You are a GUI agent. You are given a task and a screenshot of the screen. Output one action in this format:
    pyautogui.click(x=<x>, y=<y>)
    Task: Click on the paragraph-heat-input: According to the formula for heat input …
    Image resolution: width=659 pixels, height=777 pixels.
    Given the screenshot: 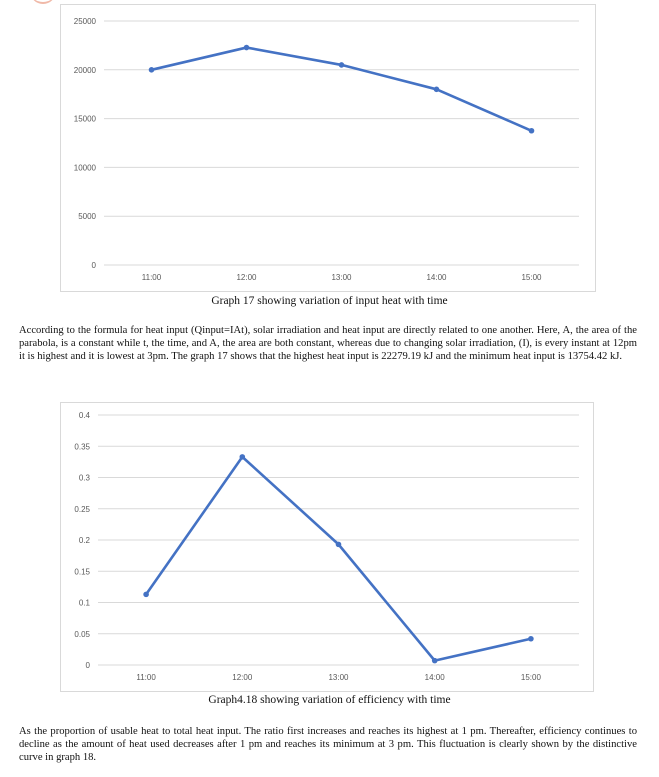 What is the action you would take?
    pyautogui.click(x=328, y=344)
    